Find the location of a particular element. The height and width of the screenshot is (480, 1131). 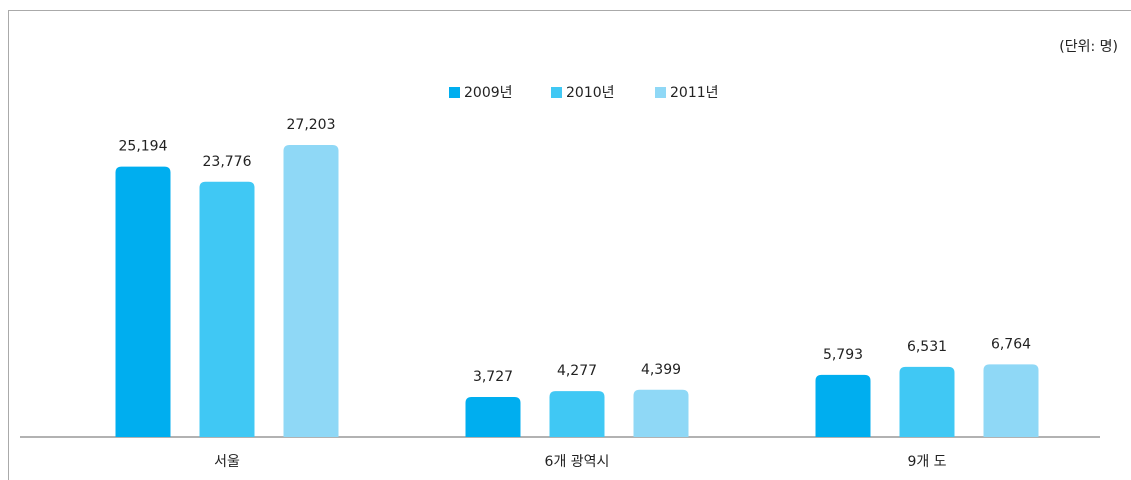

unit-note: (단위: 명) is located at coordinates (1088, 47).